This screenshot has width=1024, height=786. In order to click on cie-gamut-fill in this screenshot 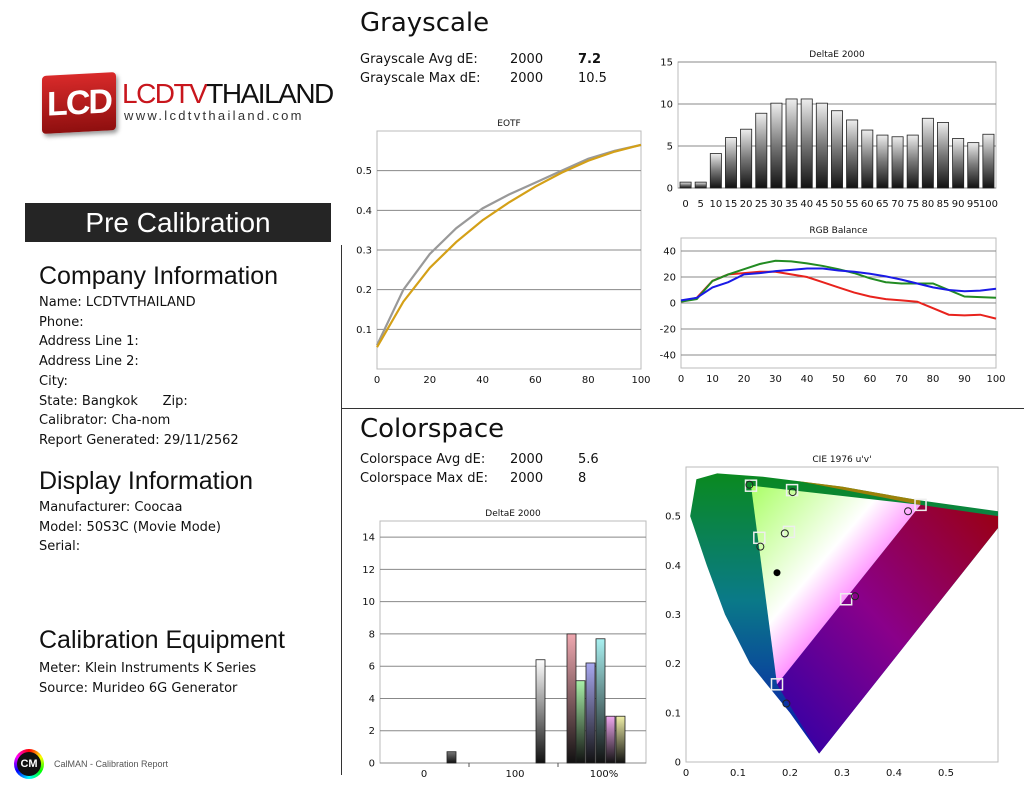, I will do `click(844, 613)`.